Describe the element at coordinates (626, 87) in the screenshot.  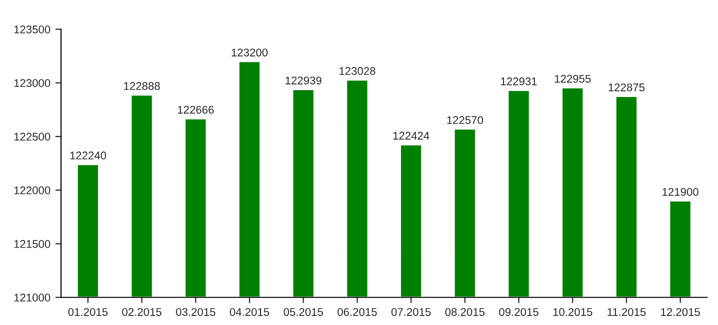
I see `data-label: 122875` at that location.